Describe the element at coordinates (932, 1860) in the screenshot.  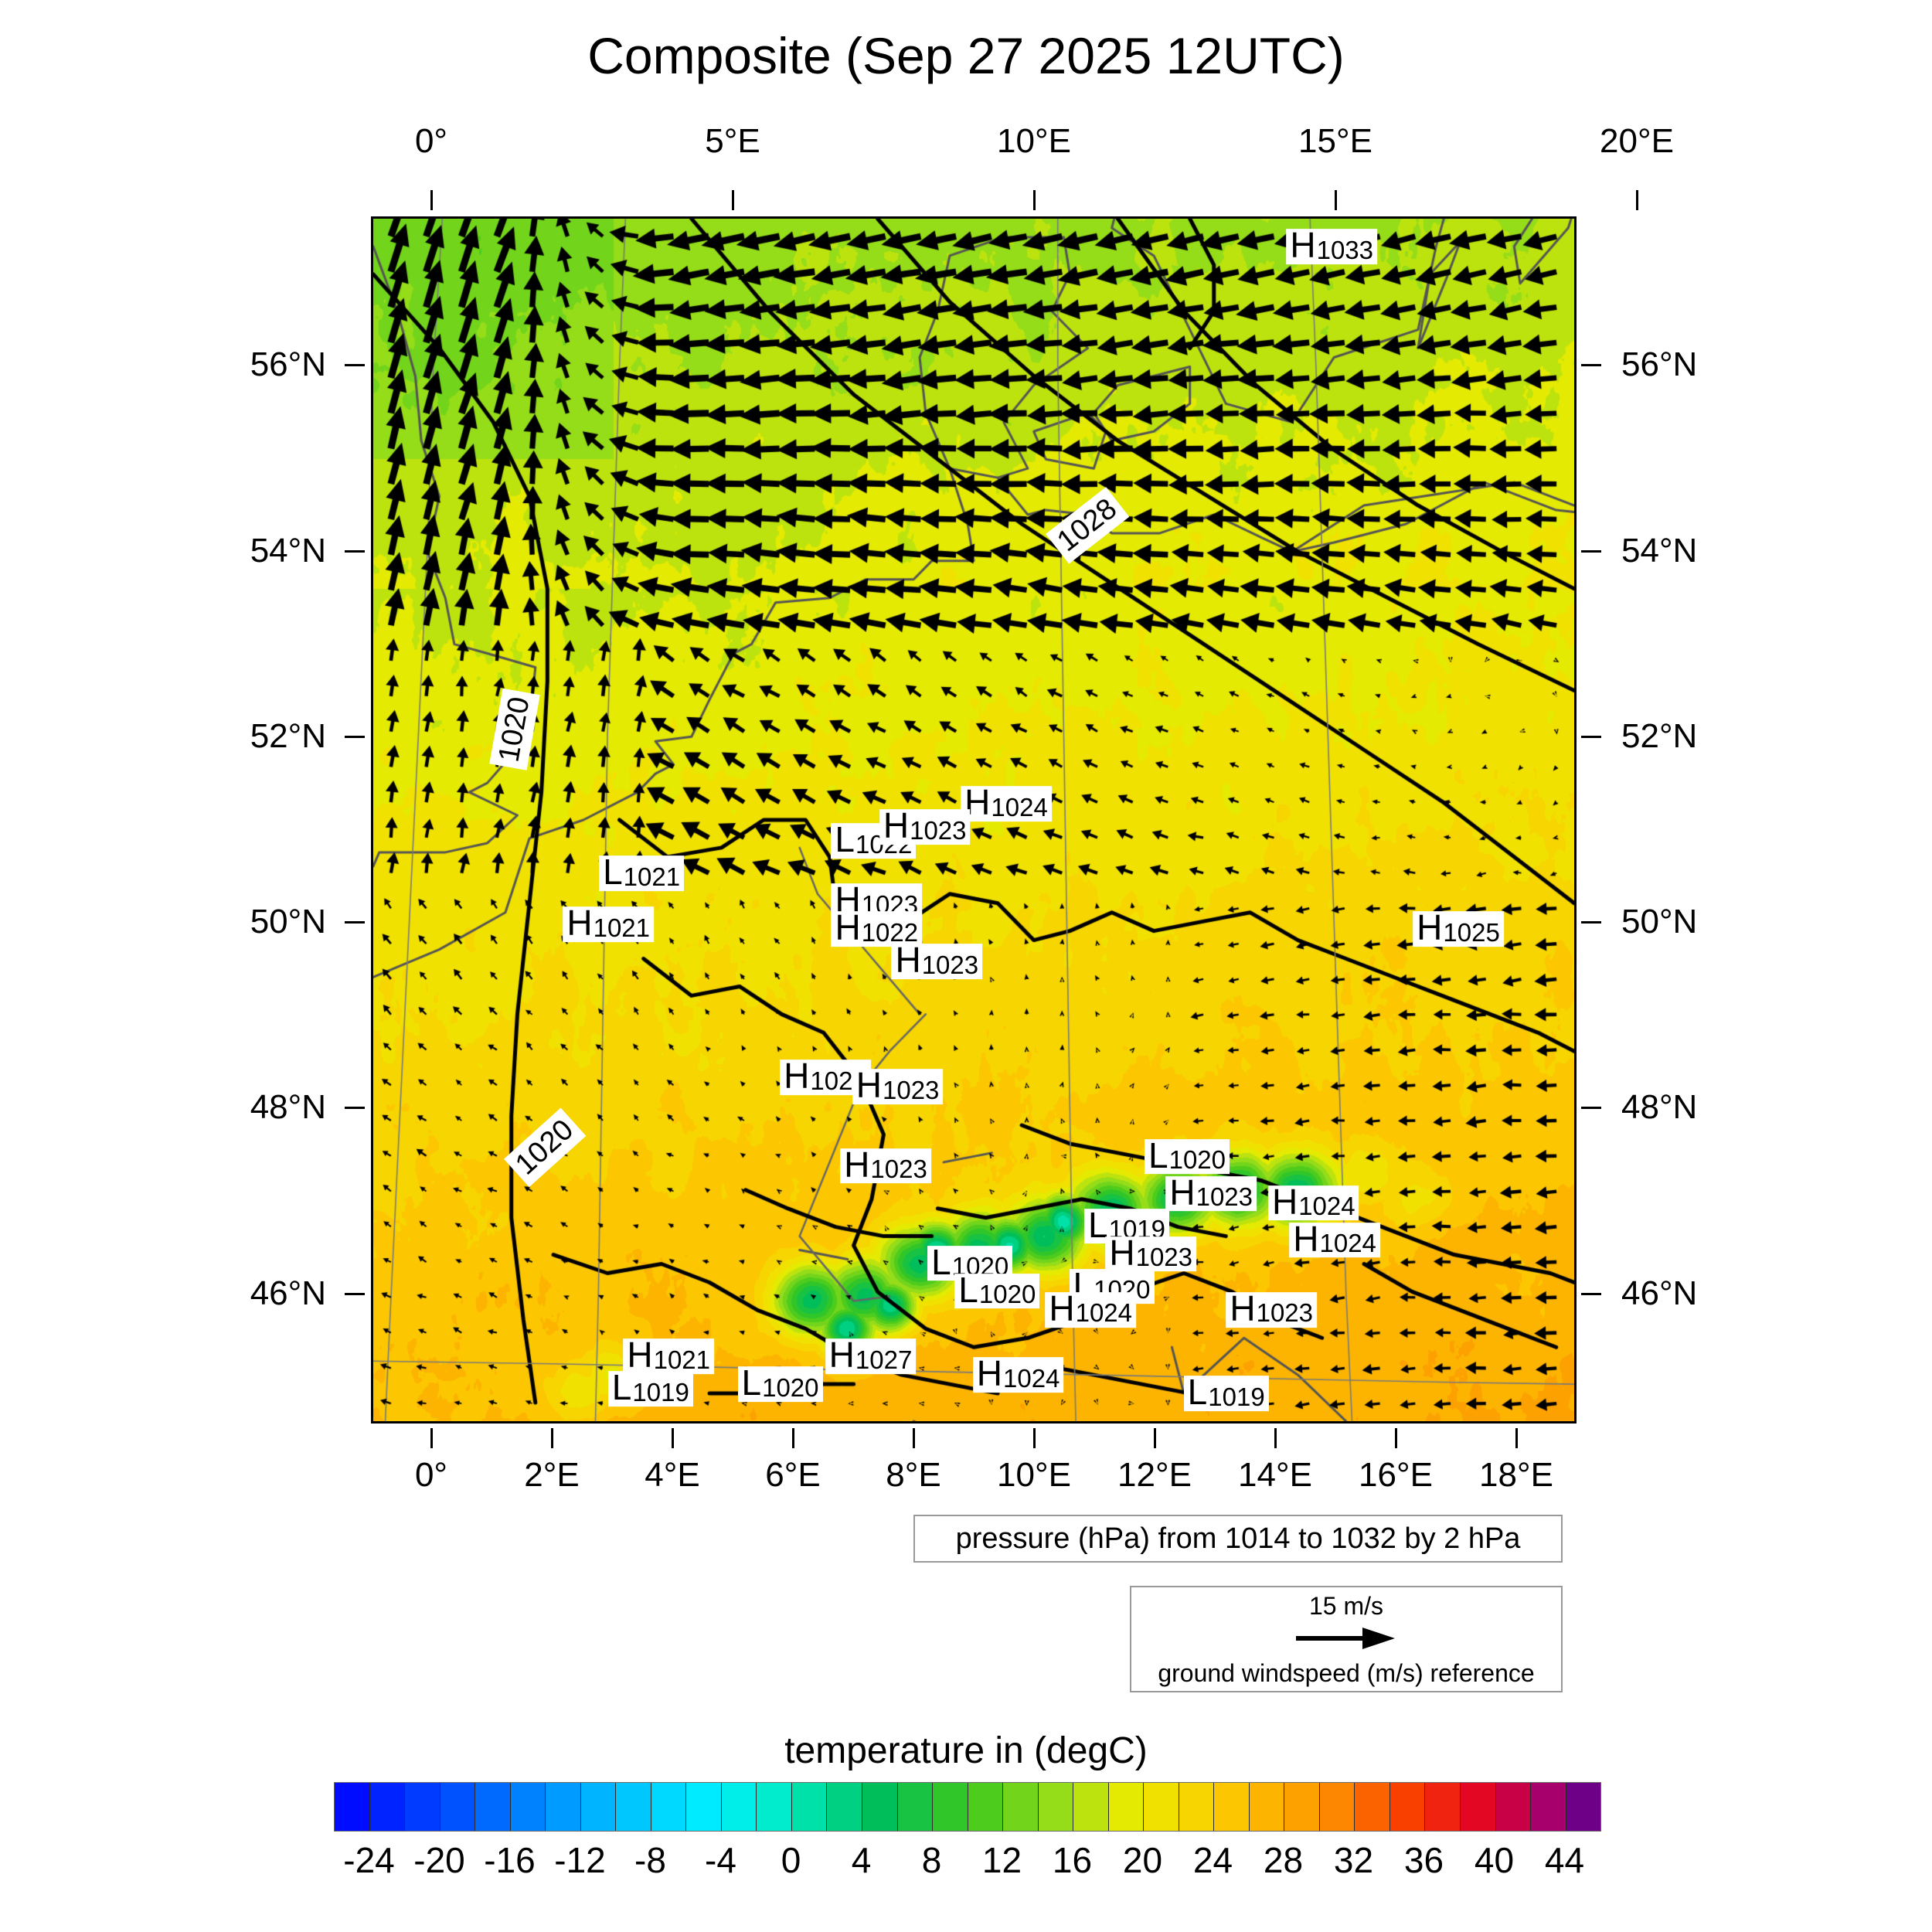
I see `colorbar-tick-8: 8` at that location.